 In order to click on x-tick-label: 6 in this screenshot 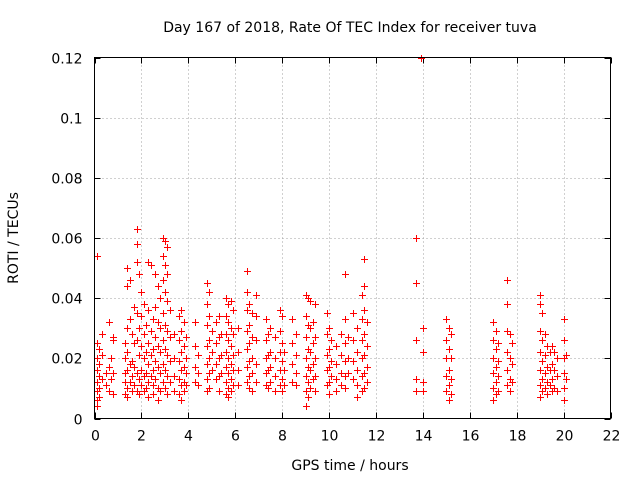, I will do `click(235, 437)`.